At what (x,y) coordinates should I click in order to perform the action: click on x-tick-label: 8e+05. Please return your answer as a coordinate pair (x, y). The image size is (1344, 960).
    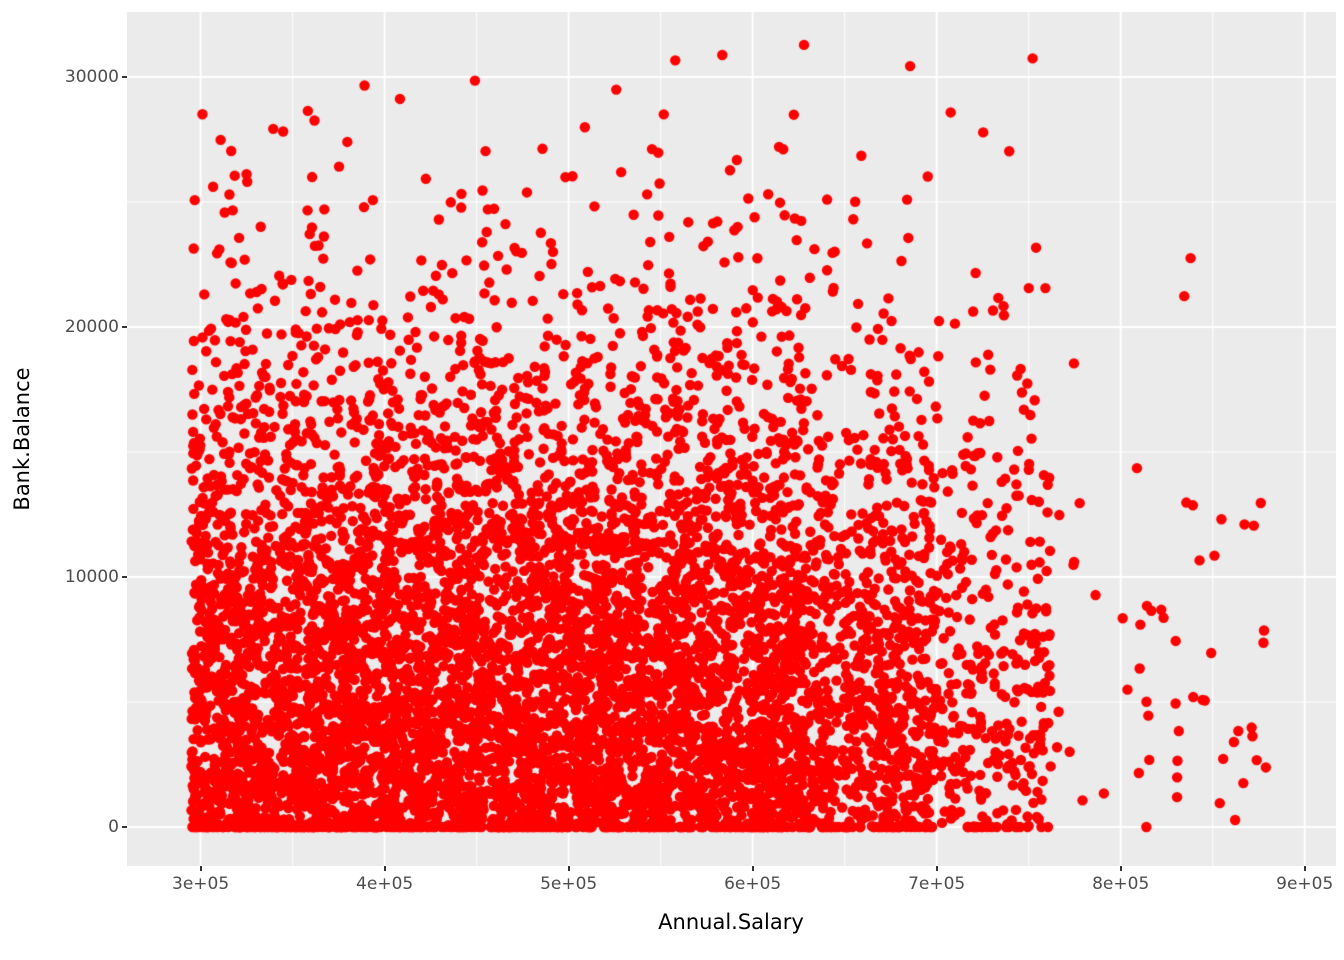
    Looking at the image, I should click on (1121, 884).